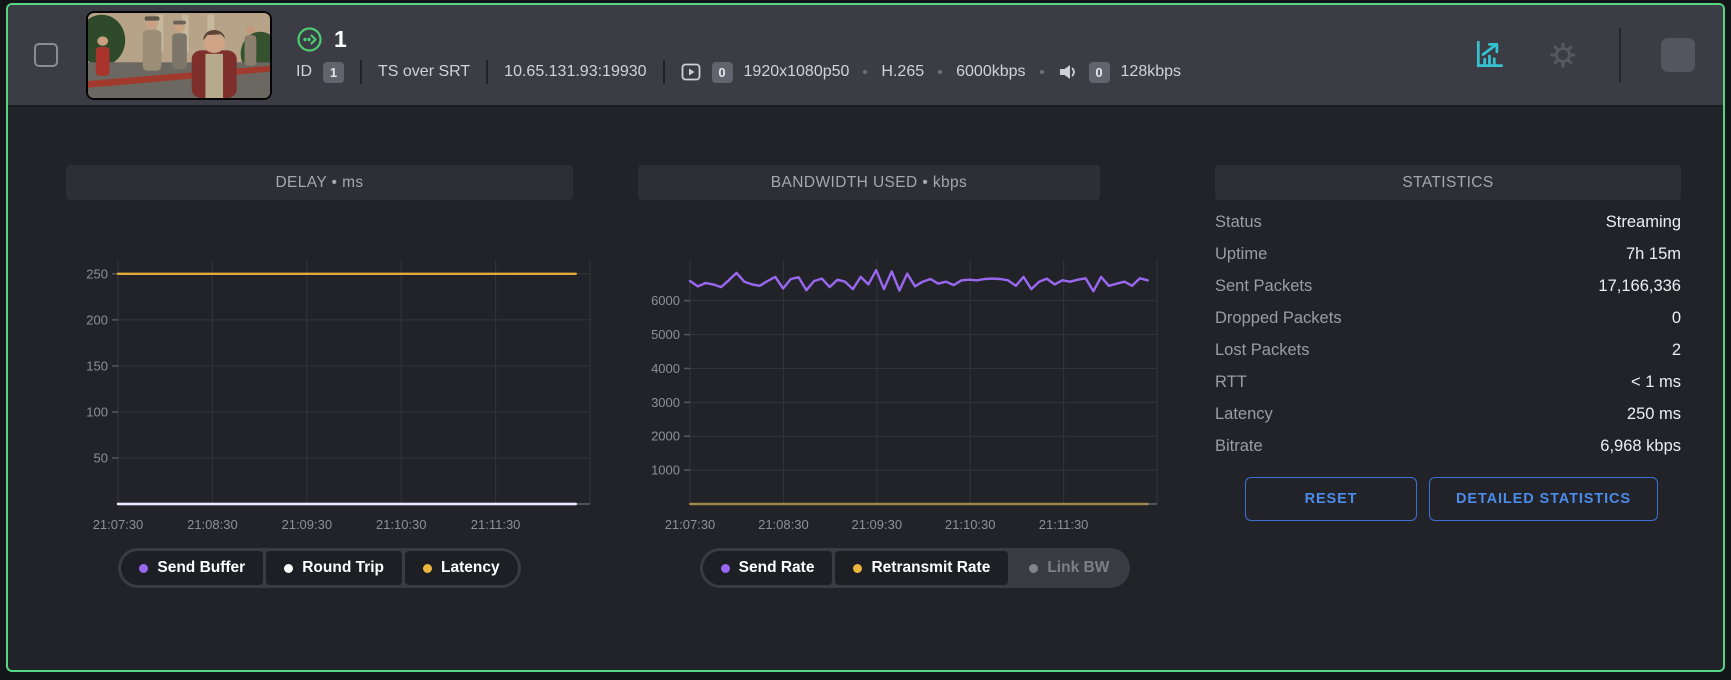 This screenshot has width=1731, height=680. Describe the element at coordinates (1448, 221) in the screenshot. I see `stat-row-status: Status Streaming` at that location.